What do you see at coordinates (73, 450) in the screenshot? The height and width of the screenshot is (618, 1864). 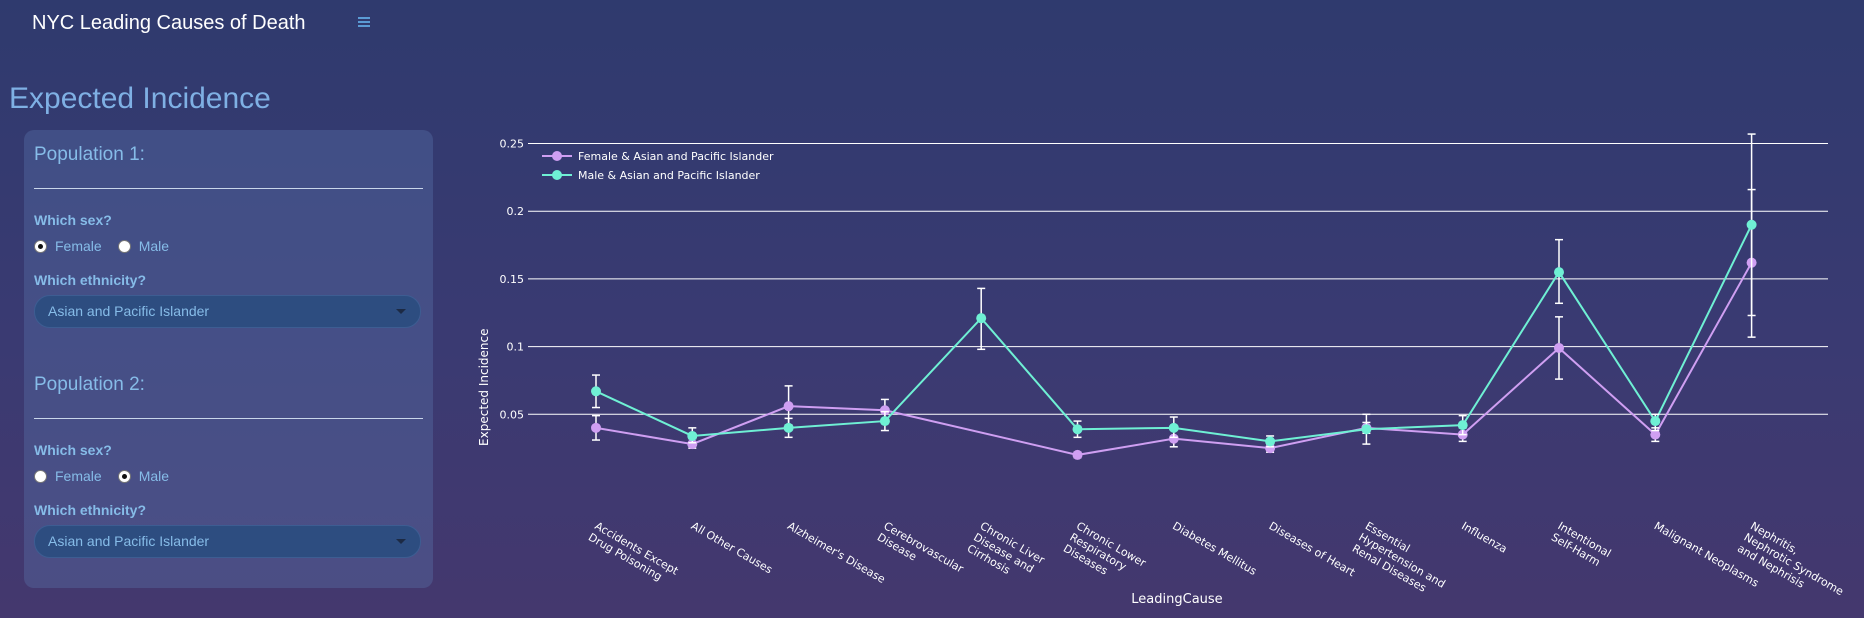 I see `population-2-sex-label: Which sex?` at bounding box center [73, 450].